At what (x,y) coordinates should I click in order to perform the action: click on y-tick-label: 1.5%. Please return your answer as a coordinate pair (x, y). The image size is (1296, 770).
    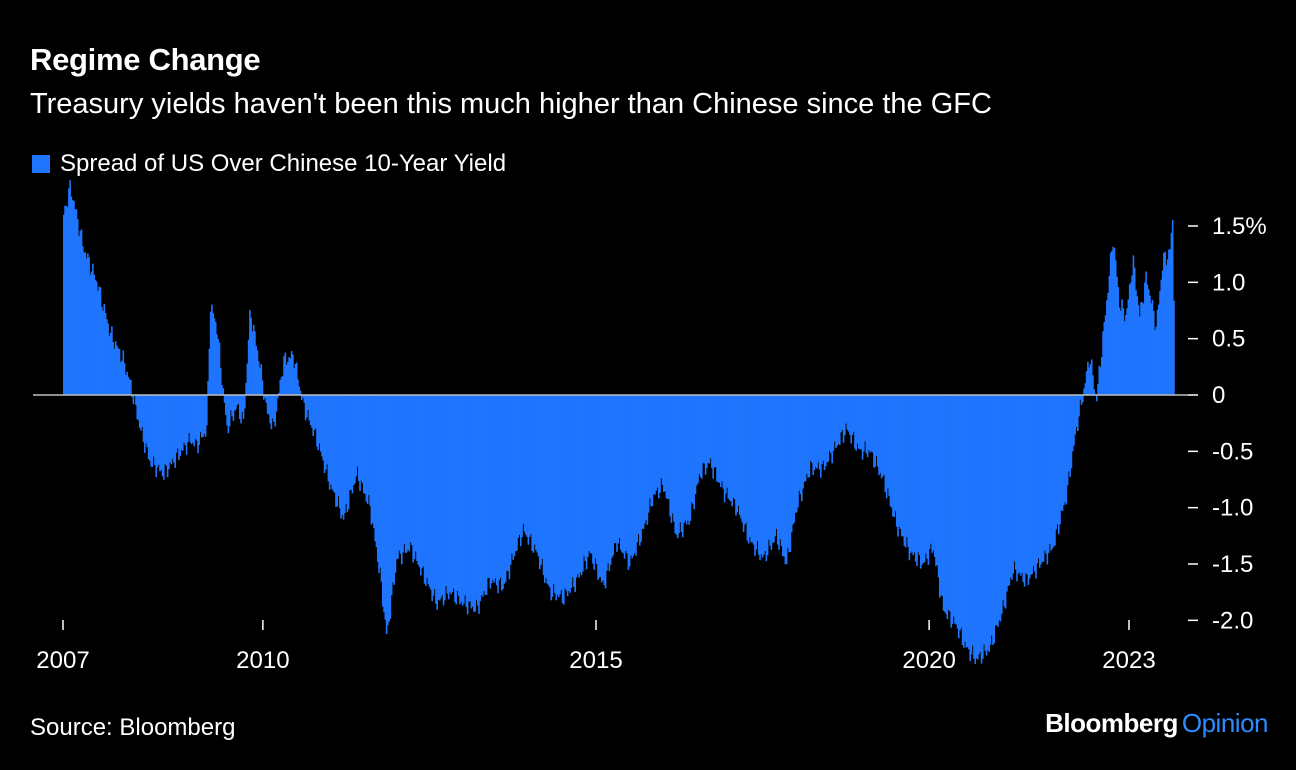
    Looking at the image, I should click on (1239, 226).